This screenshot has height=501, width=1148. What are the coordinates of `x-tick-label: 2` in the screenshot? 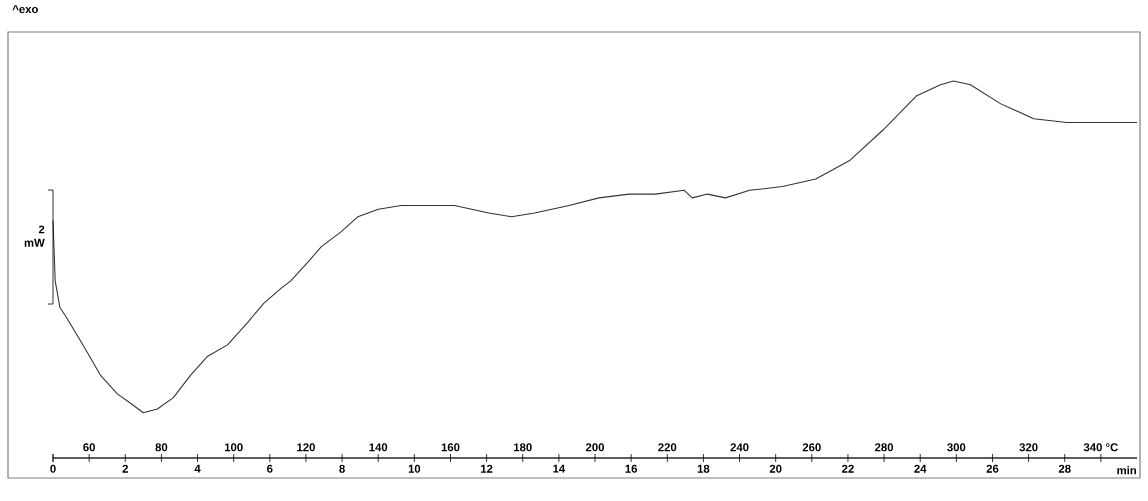 It's located at (125, 468).